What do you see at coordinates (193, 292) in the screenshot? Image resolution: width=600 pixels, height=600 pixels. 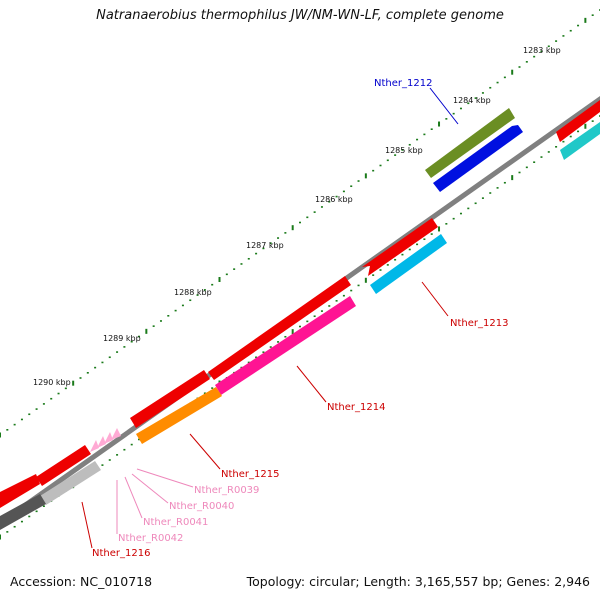 I see `scale-label-1288: 1288 kbp` at bounding box center [193, 292].